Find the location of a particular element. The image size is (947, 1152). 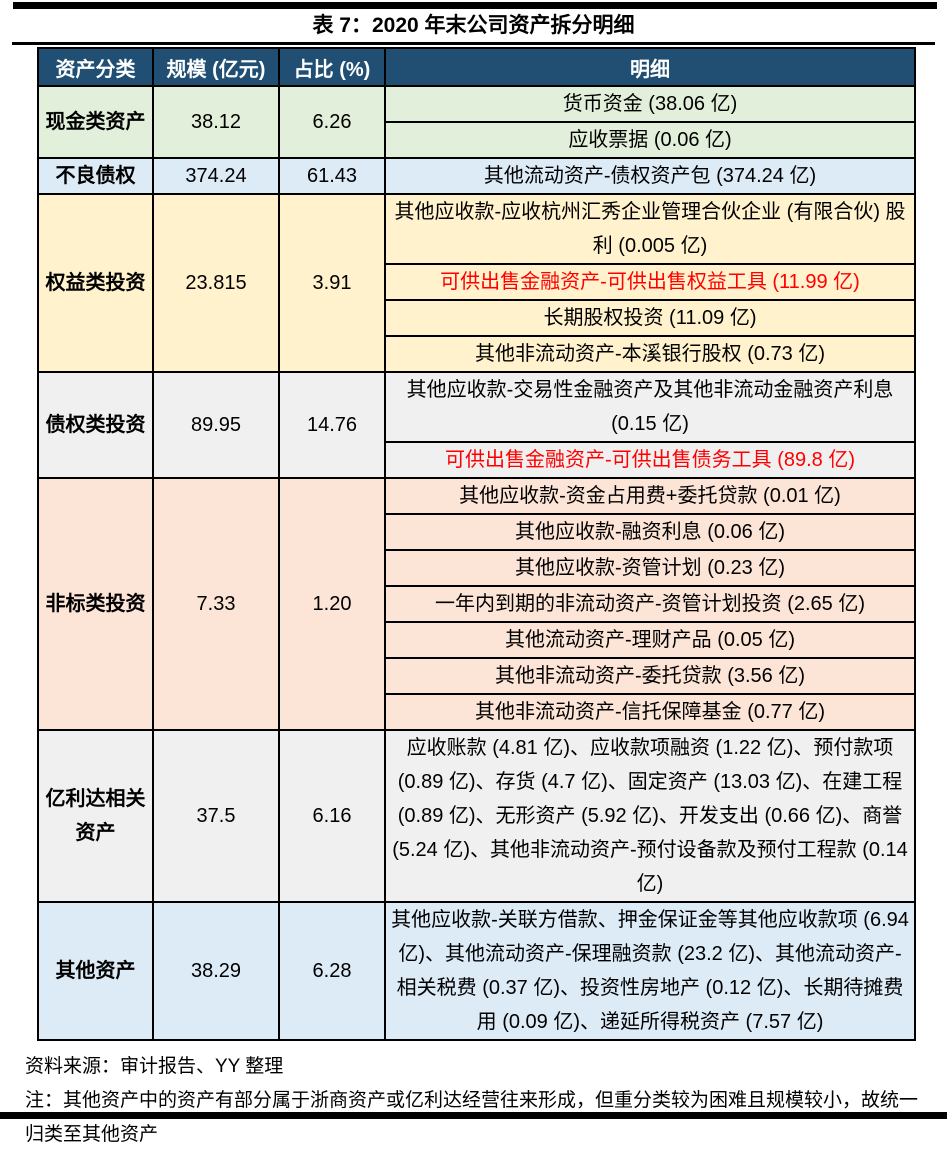

header-asset-class: 资产分类 is located at coordinates (95, 67).